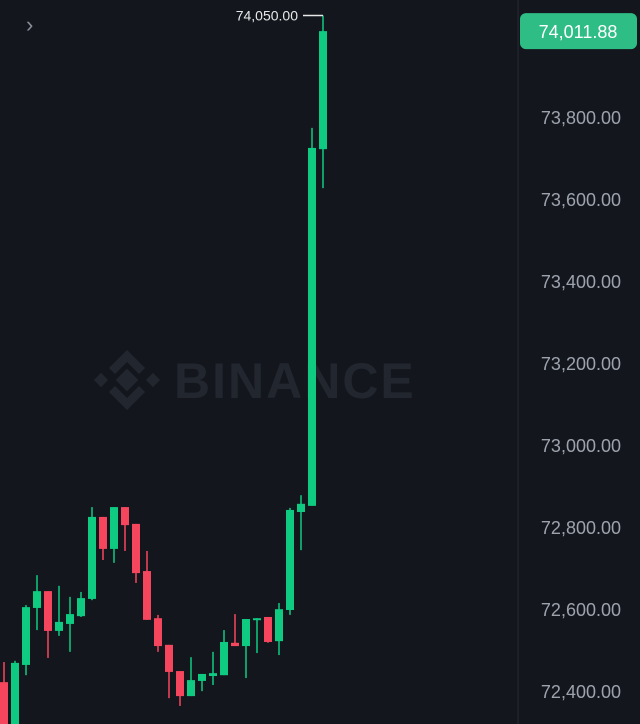  Describe the element at coordinates (581, 118) in the screenshot. I see `y-tick-label: 73,800.00` at that location.